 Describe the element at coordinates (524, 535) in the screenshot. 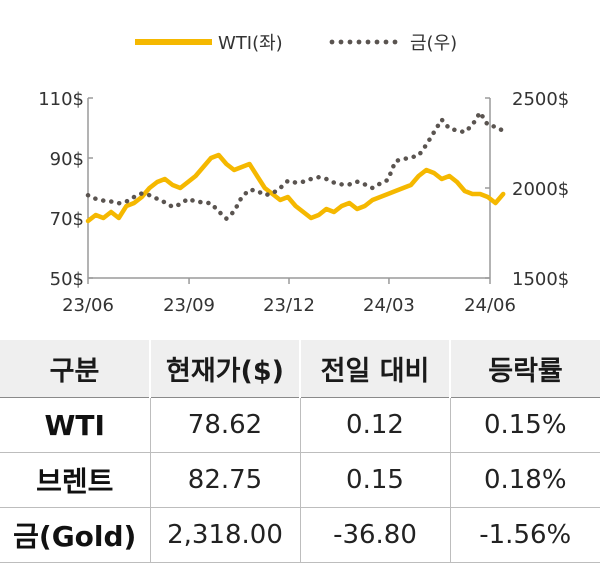

I see `row-rate: -1.56%` at that location.